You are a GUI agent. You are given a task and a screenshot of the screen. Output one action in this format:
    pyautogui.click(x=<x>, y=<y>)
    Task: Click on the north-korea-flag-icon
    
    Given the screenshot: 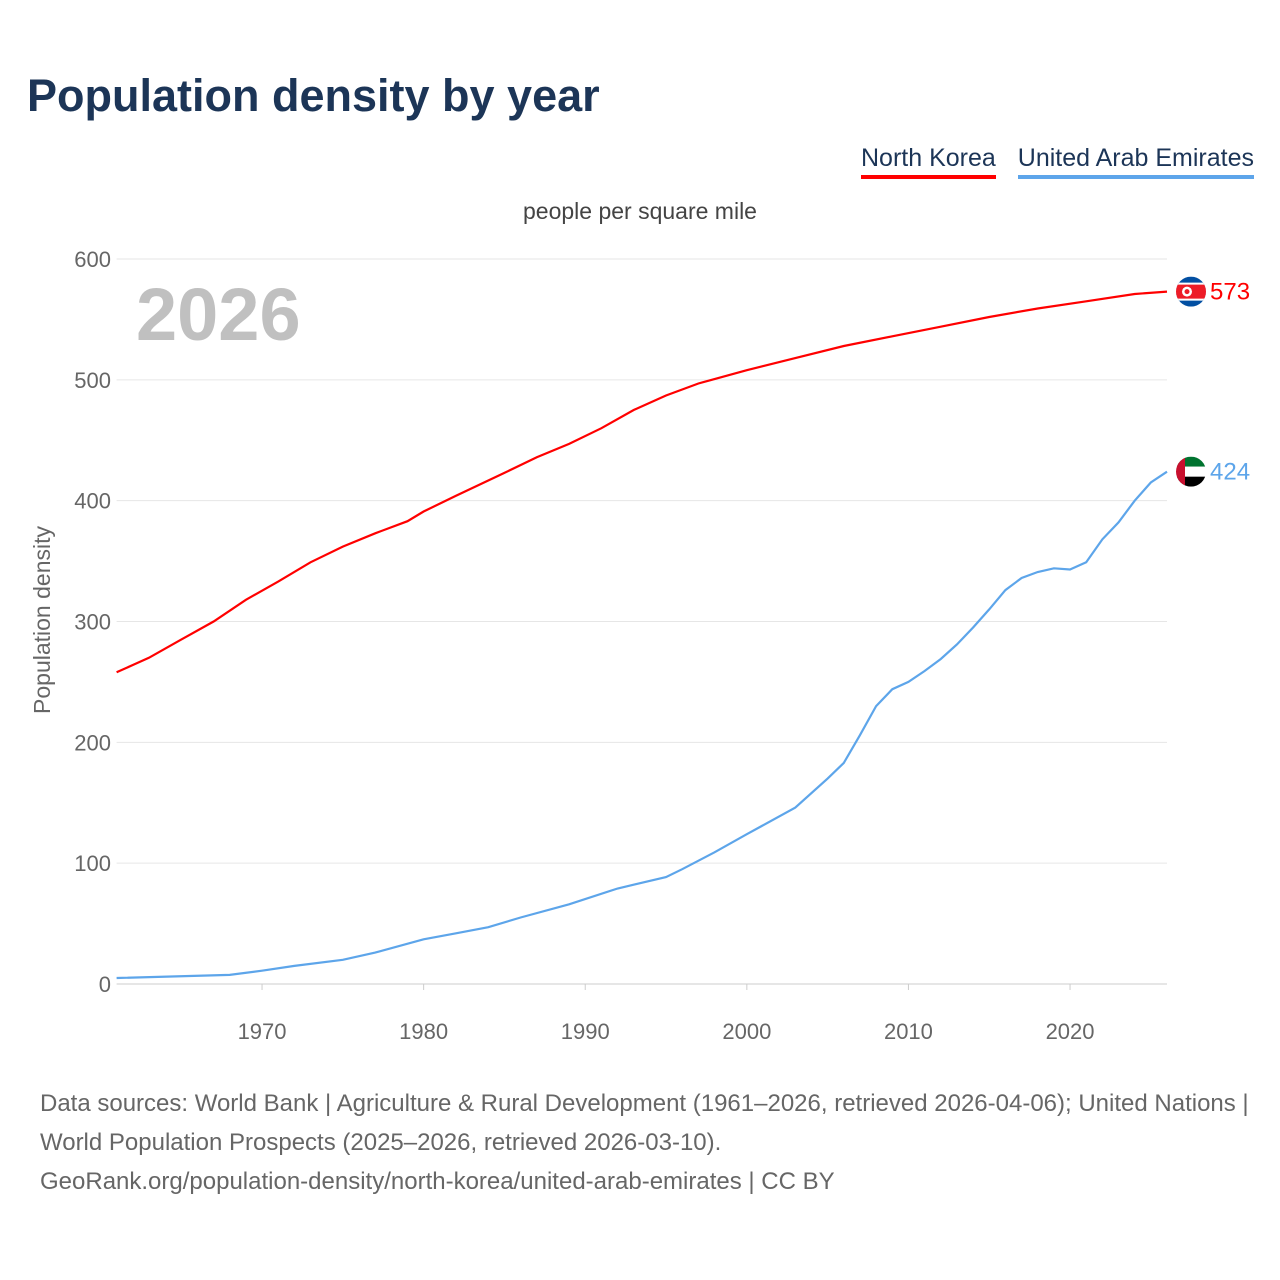 What is the action you would take?
    pyautogui.click(x=1191, y=291)
    